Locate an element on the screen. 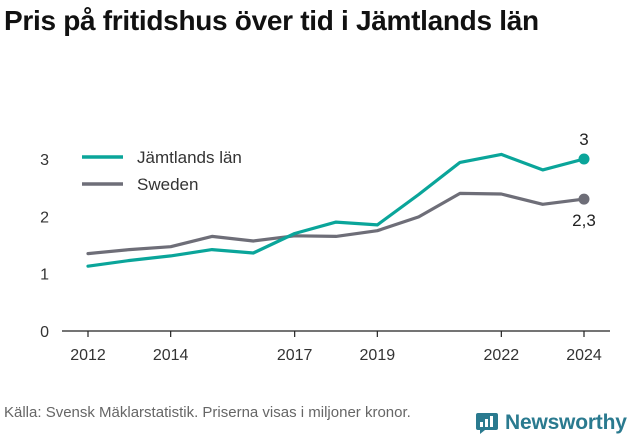  newsworthy-logo-icon is located at coordinates (487, 423).